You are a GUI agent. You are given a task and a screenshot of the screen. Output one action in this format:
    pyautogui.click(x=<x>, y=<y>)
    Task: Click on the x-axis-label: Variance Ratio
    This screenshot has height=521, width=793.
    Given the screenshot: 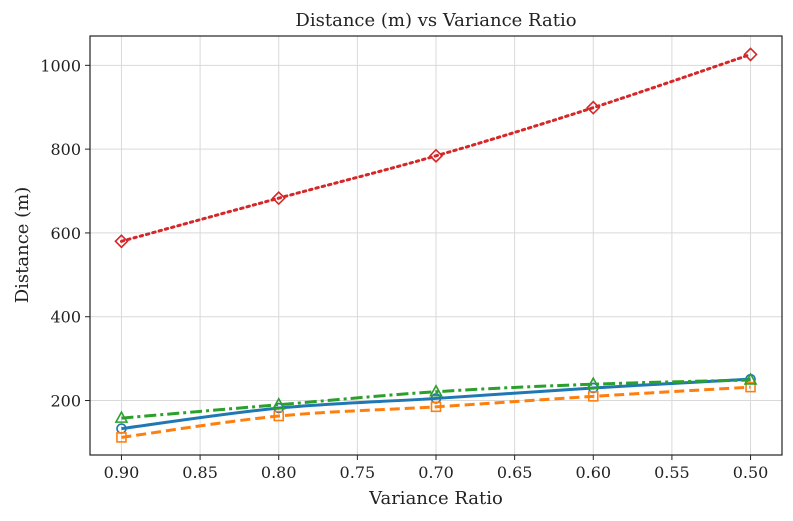 What is the action you would take?
    pyautogui.click(x=435, y=498)
    